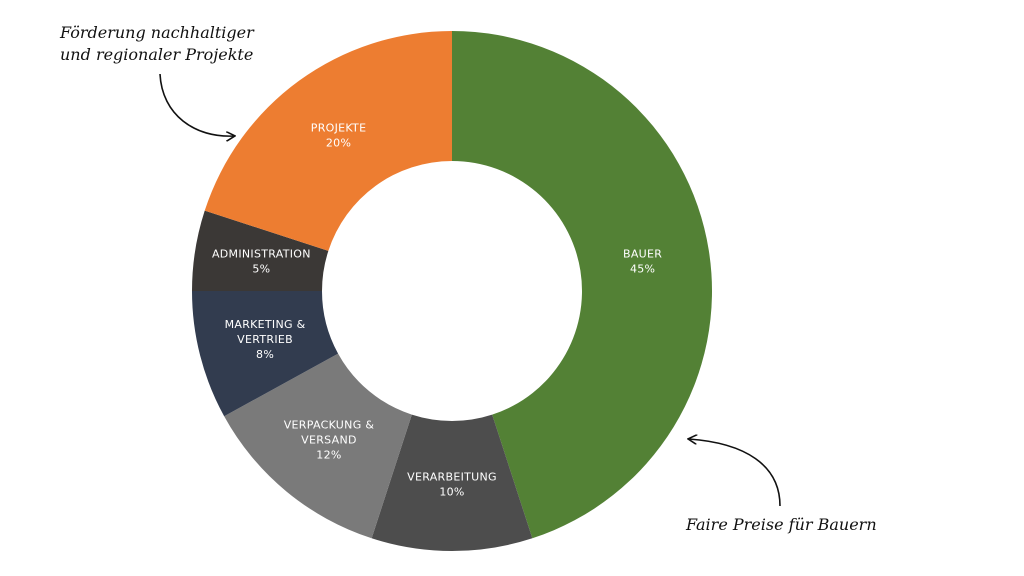  I want to click on slice-value-administration: 5%, so click(261, 268).